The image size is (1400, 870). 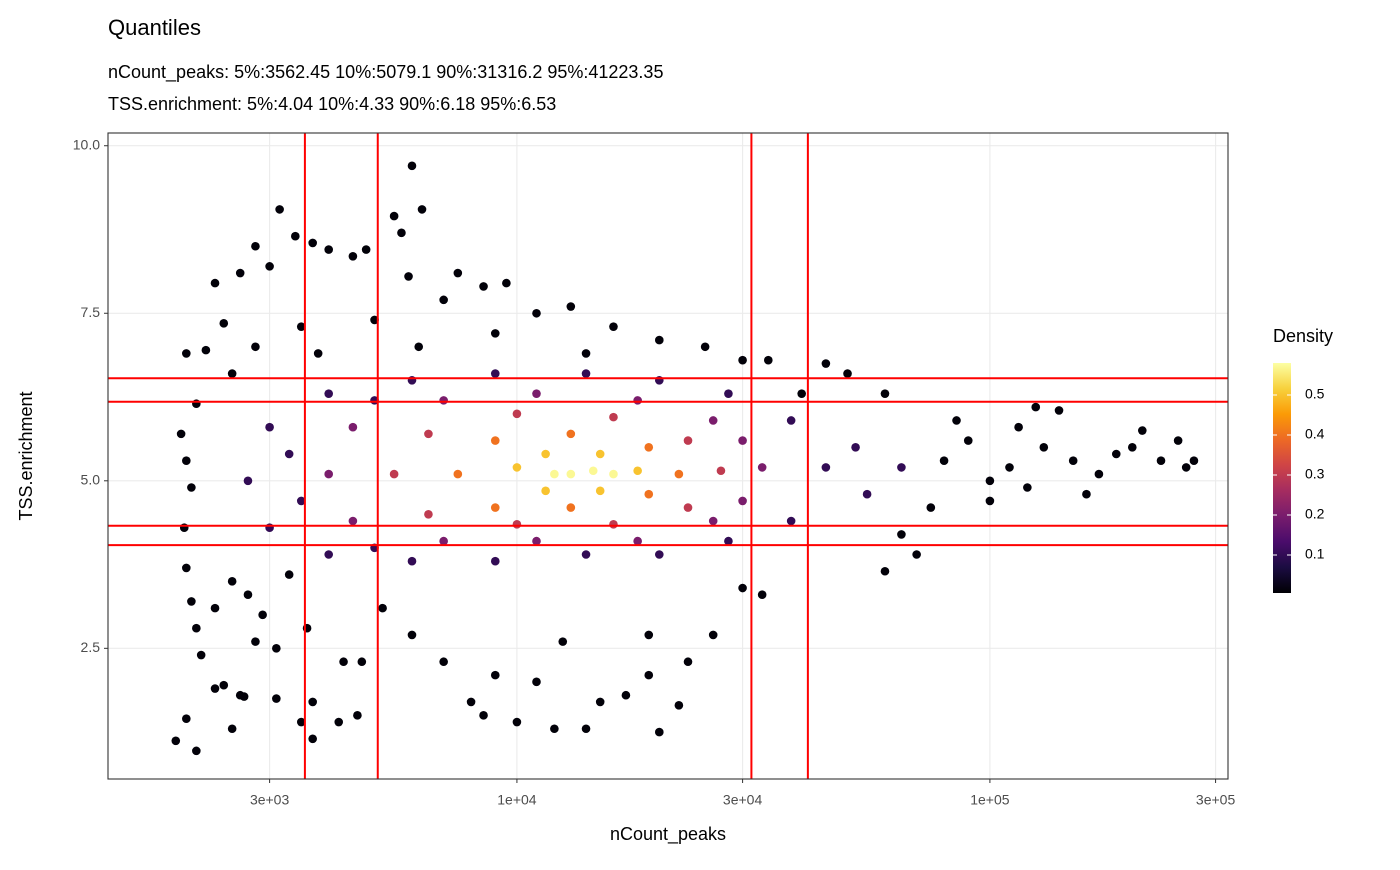 I want to click on colorbar-label: 0.3, so click(x=1315, y=474).